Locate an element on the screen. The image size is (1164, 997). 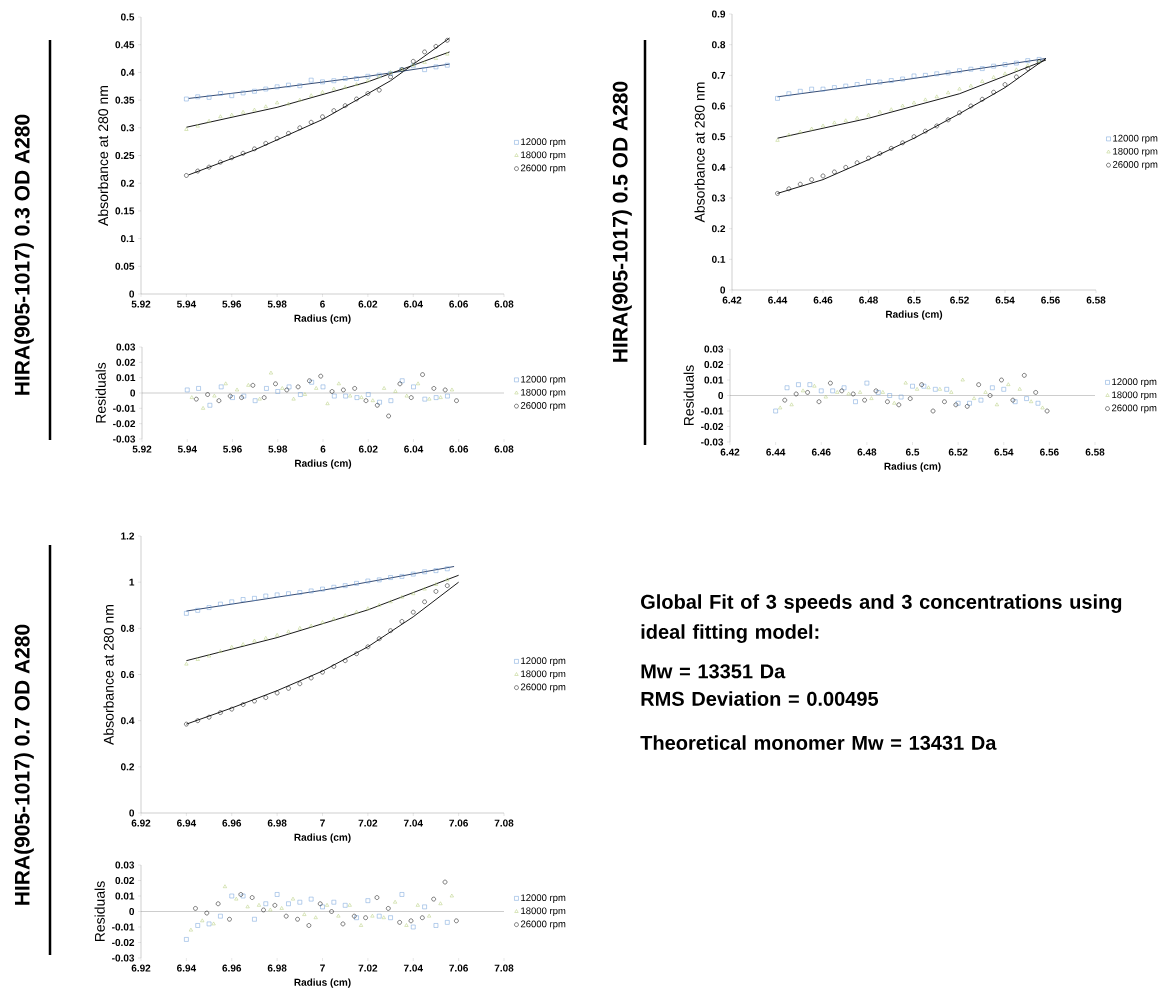
x-tick-label: 7 is located at coordinates (322, 823).